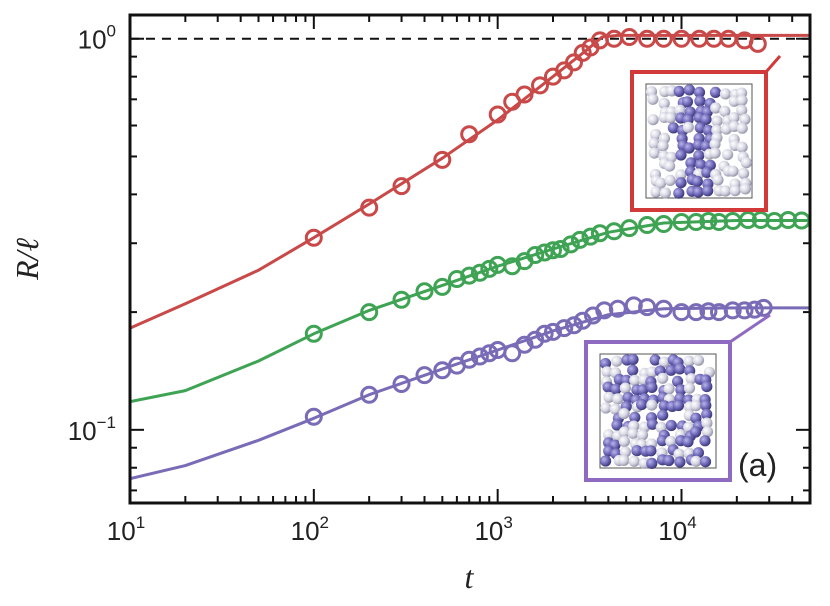 The width and height of the screenshot is (830, 606). I want to click on inset-slab-box, so click(699, 141).